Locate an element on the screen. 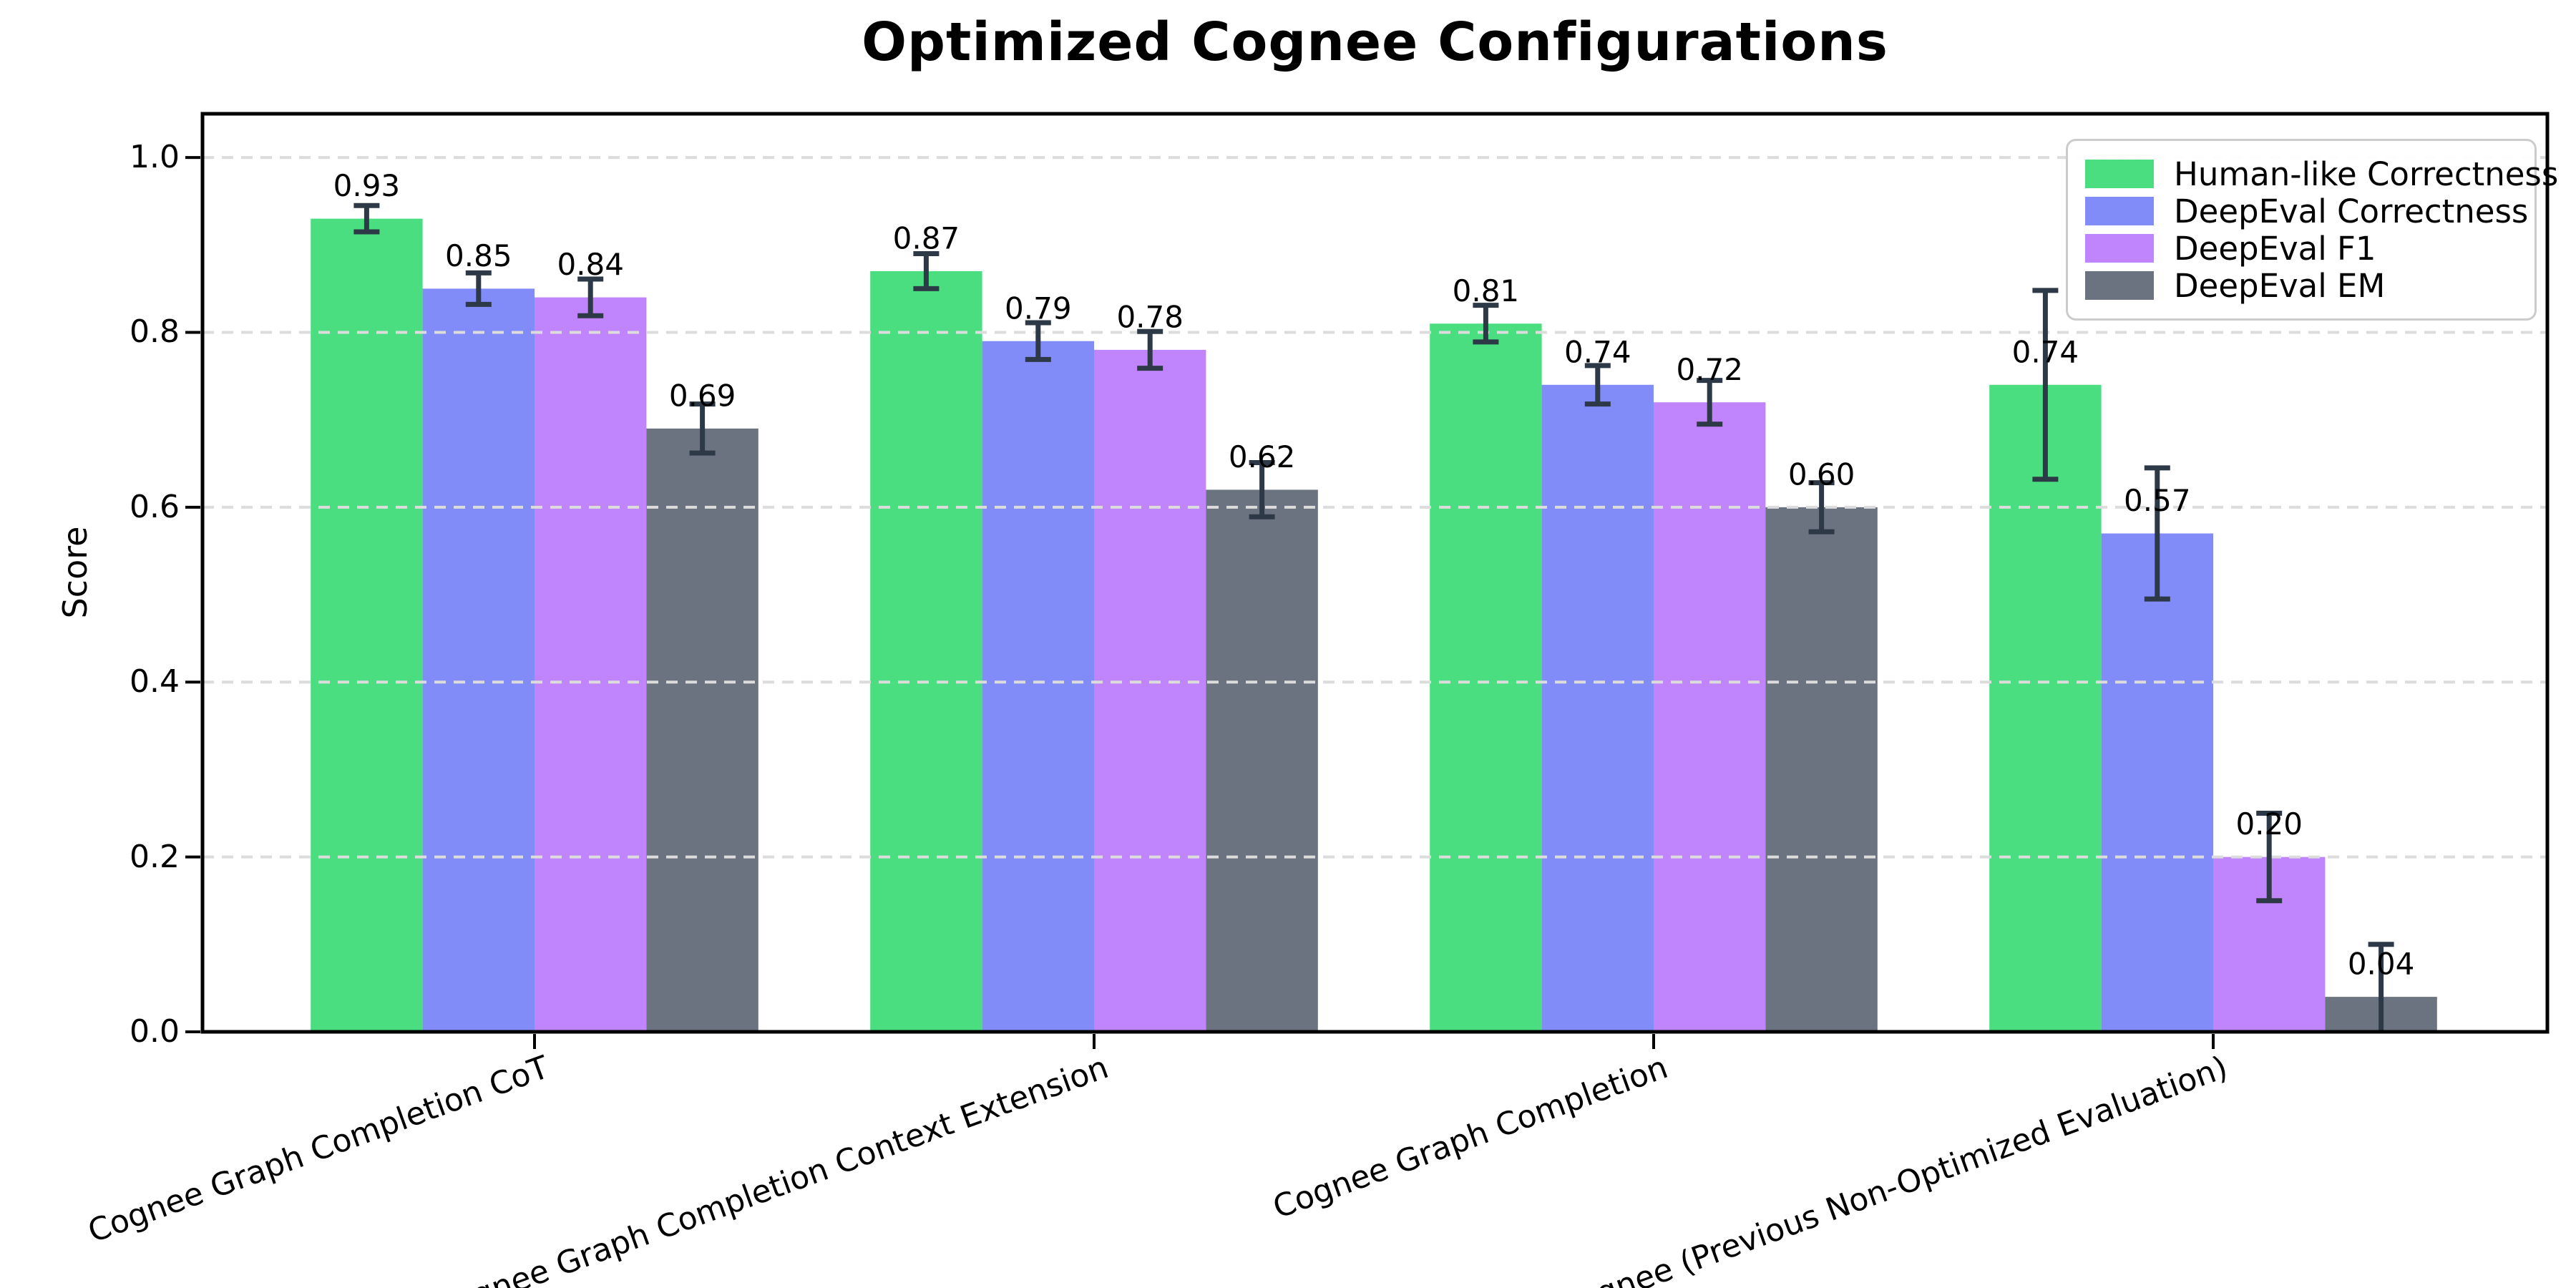  bar-value-label: 0.60 is located at coordinates (1821, 474).